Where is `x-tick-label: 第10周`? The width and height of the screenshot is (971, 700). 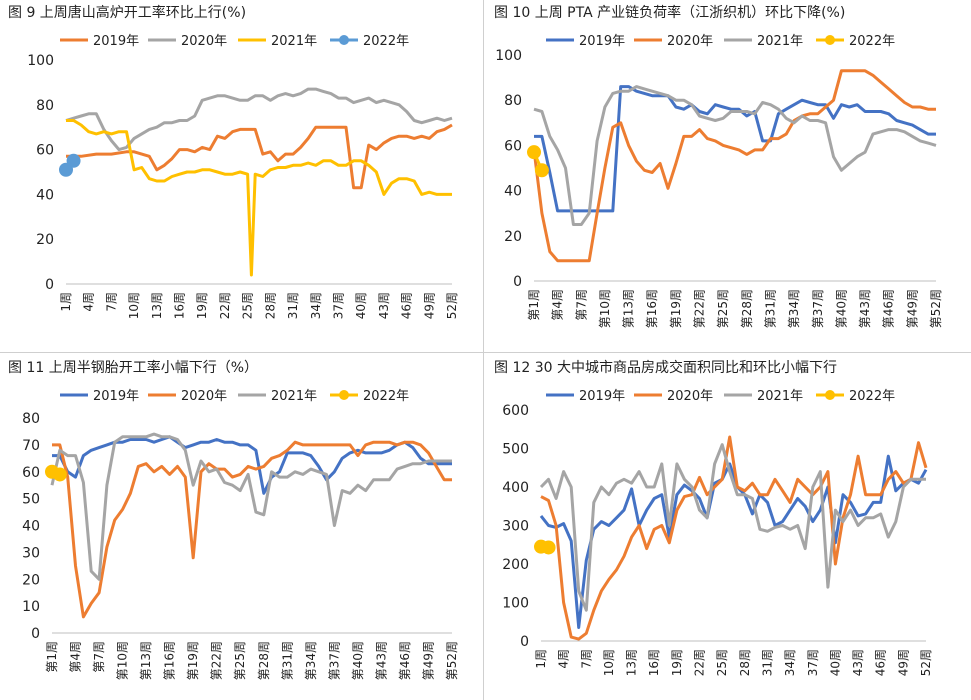
x-tick-label: 第10周 is located at coordinates (605, 308).